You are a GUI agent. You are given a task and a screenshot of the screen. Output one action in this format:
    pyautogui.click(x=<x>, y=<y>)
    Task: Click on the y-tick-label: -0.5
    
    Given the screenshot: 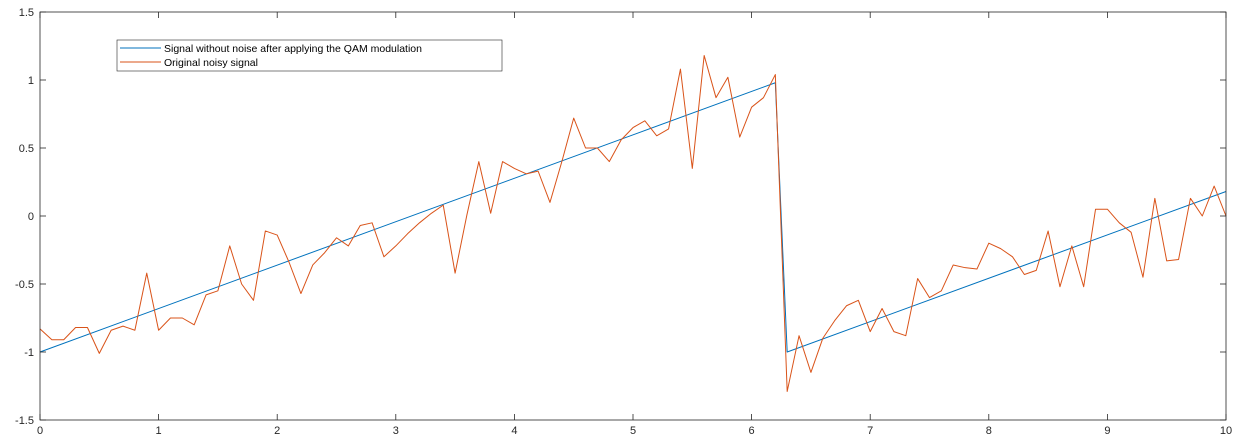 What is the action you would take?
    pyautogui.click(x=24, y=285)
    